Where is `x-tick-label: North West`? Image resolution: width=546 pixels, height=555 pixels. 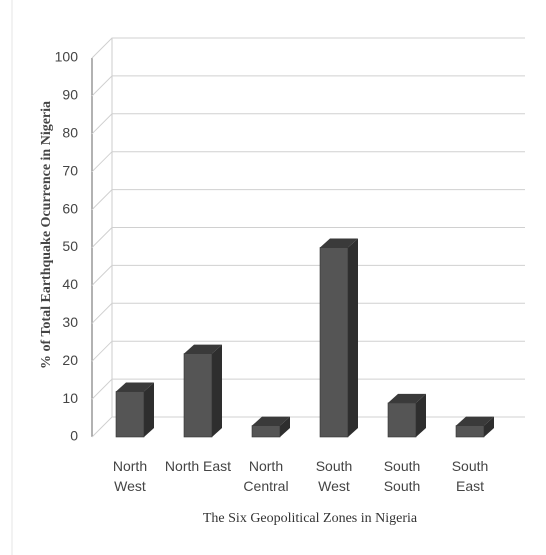 x-tick-label: North West is located at coordinates (130, 476).